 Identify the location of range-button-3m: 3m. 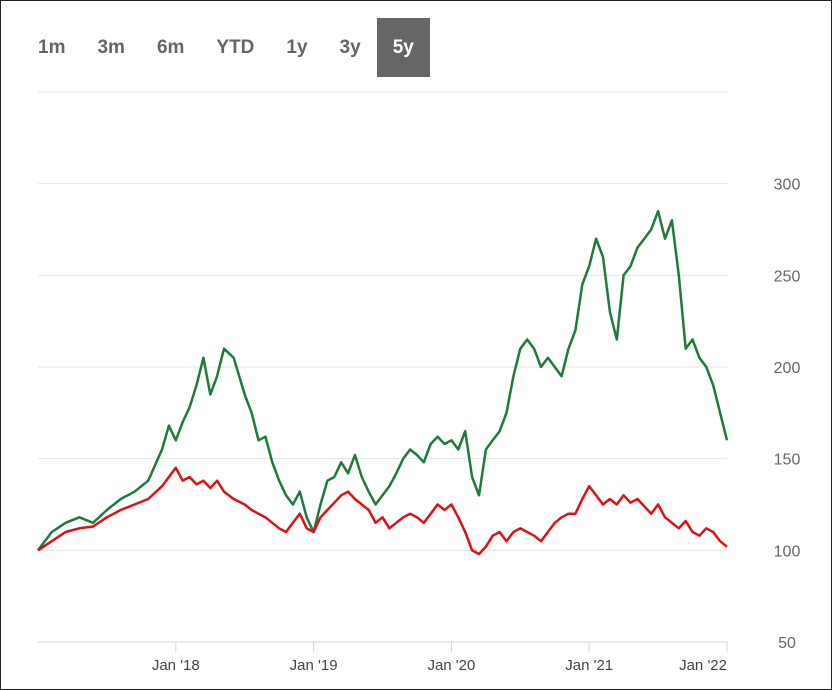
(111, 47).